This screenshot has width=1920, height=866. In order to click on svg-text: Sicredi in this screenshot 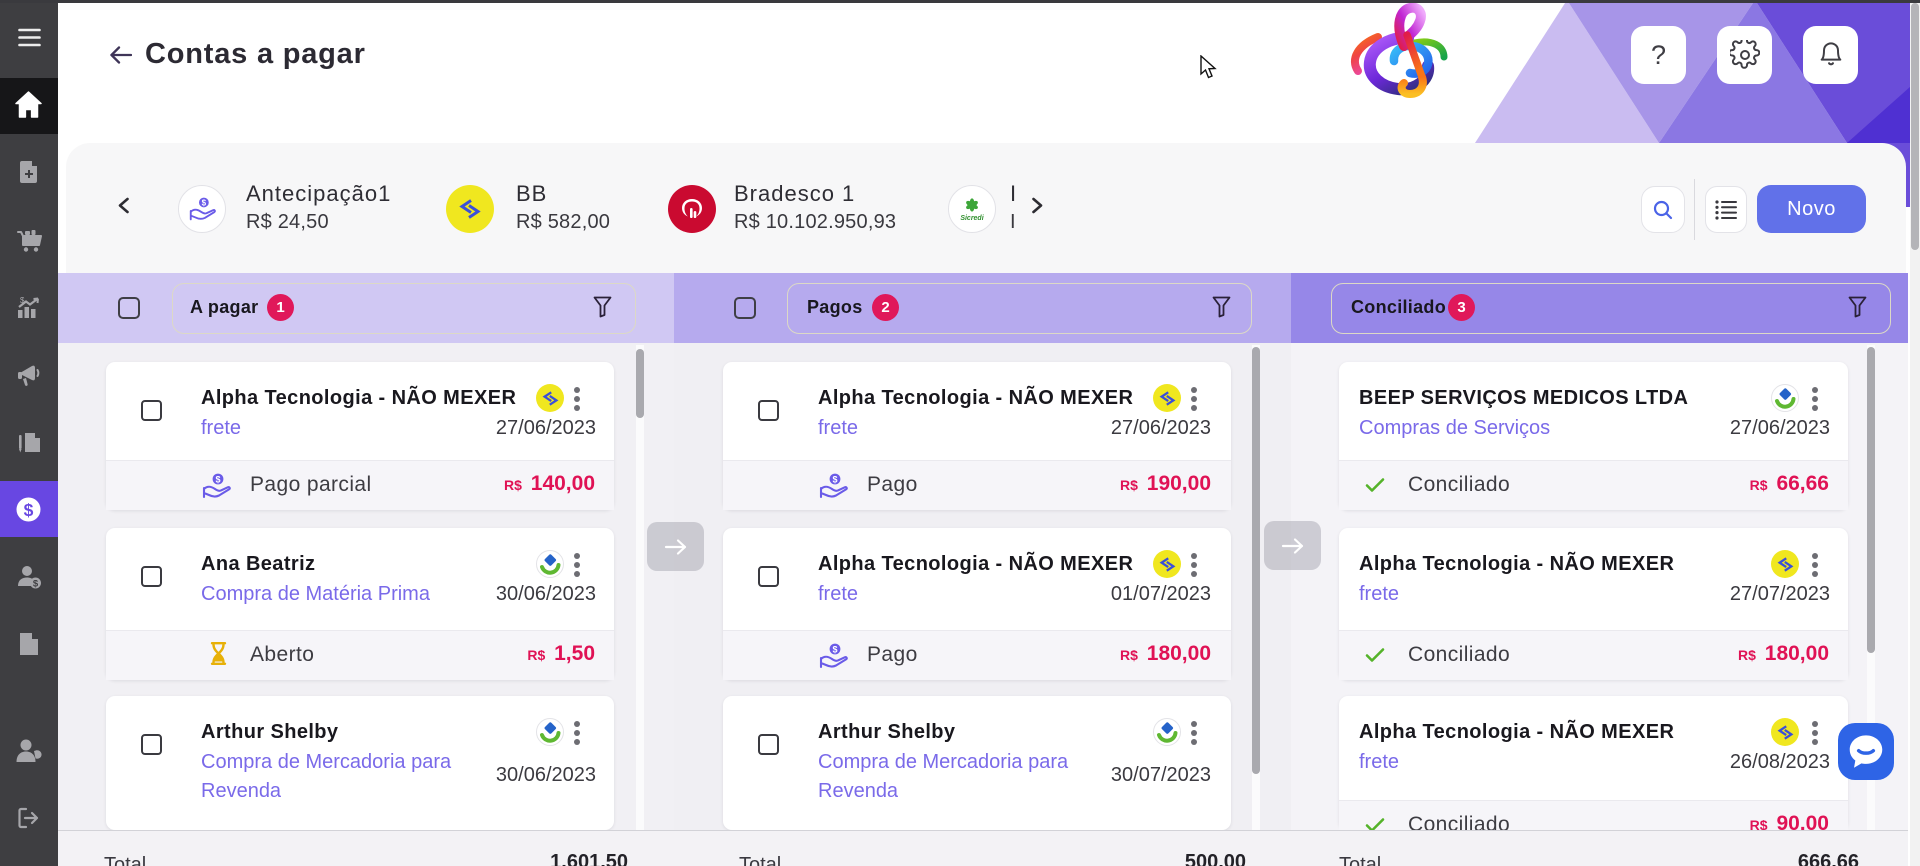, I will do `click(972, 218)`.